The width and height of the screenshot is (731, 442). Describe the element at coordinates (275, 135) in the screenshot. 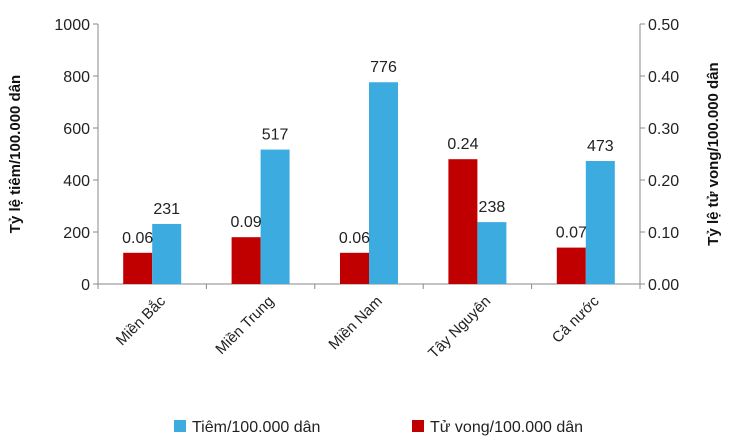

I see `vaccination-rate-label: 517` at that location.